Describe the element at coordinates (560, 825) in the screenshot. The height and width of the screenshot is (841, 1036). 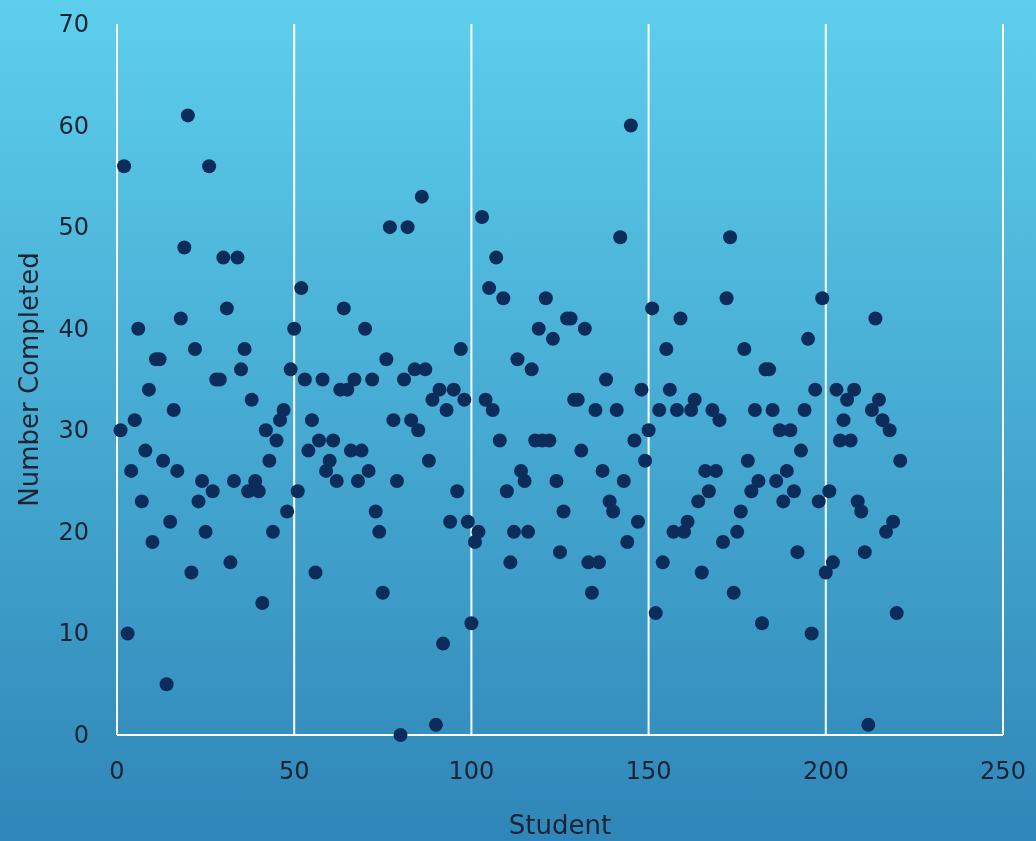
I see `x-axis-title: Student` at that location.